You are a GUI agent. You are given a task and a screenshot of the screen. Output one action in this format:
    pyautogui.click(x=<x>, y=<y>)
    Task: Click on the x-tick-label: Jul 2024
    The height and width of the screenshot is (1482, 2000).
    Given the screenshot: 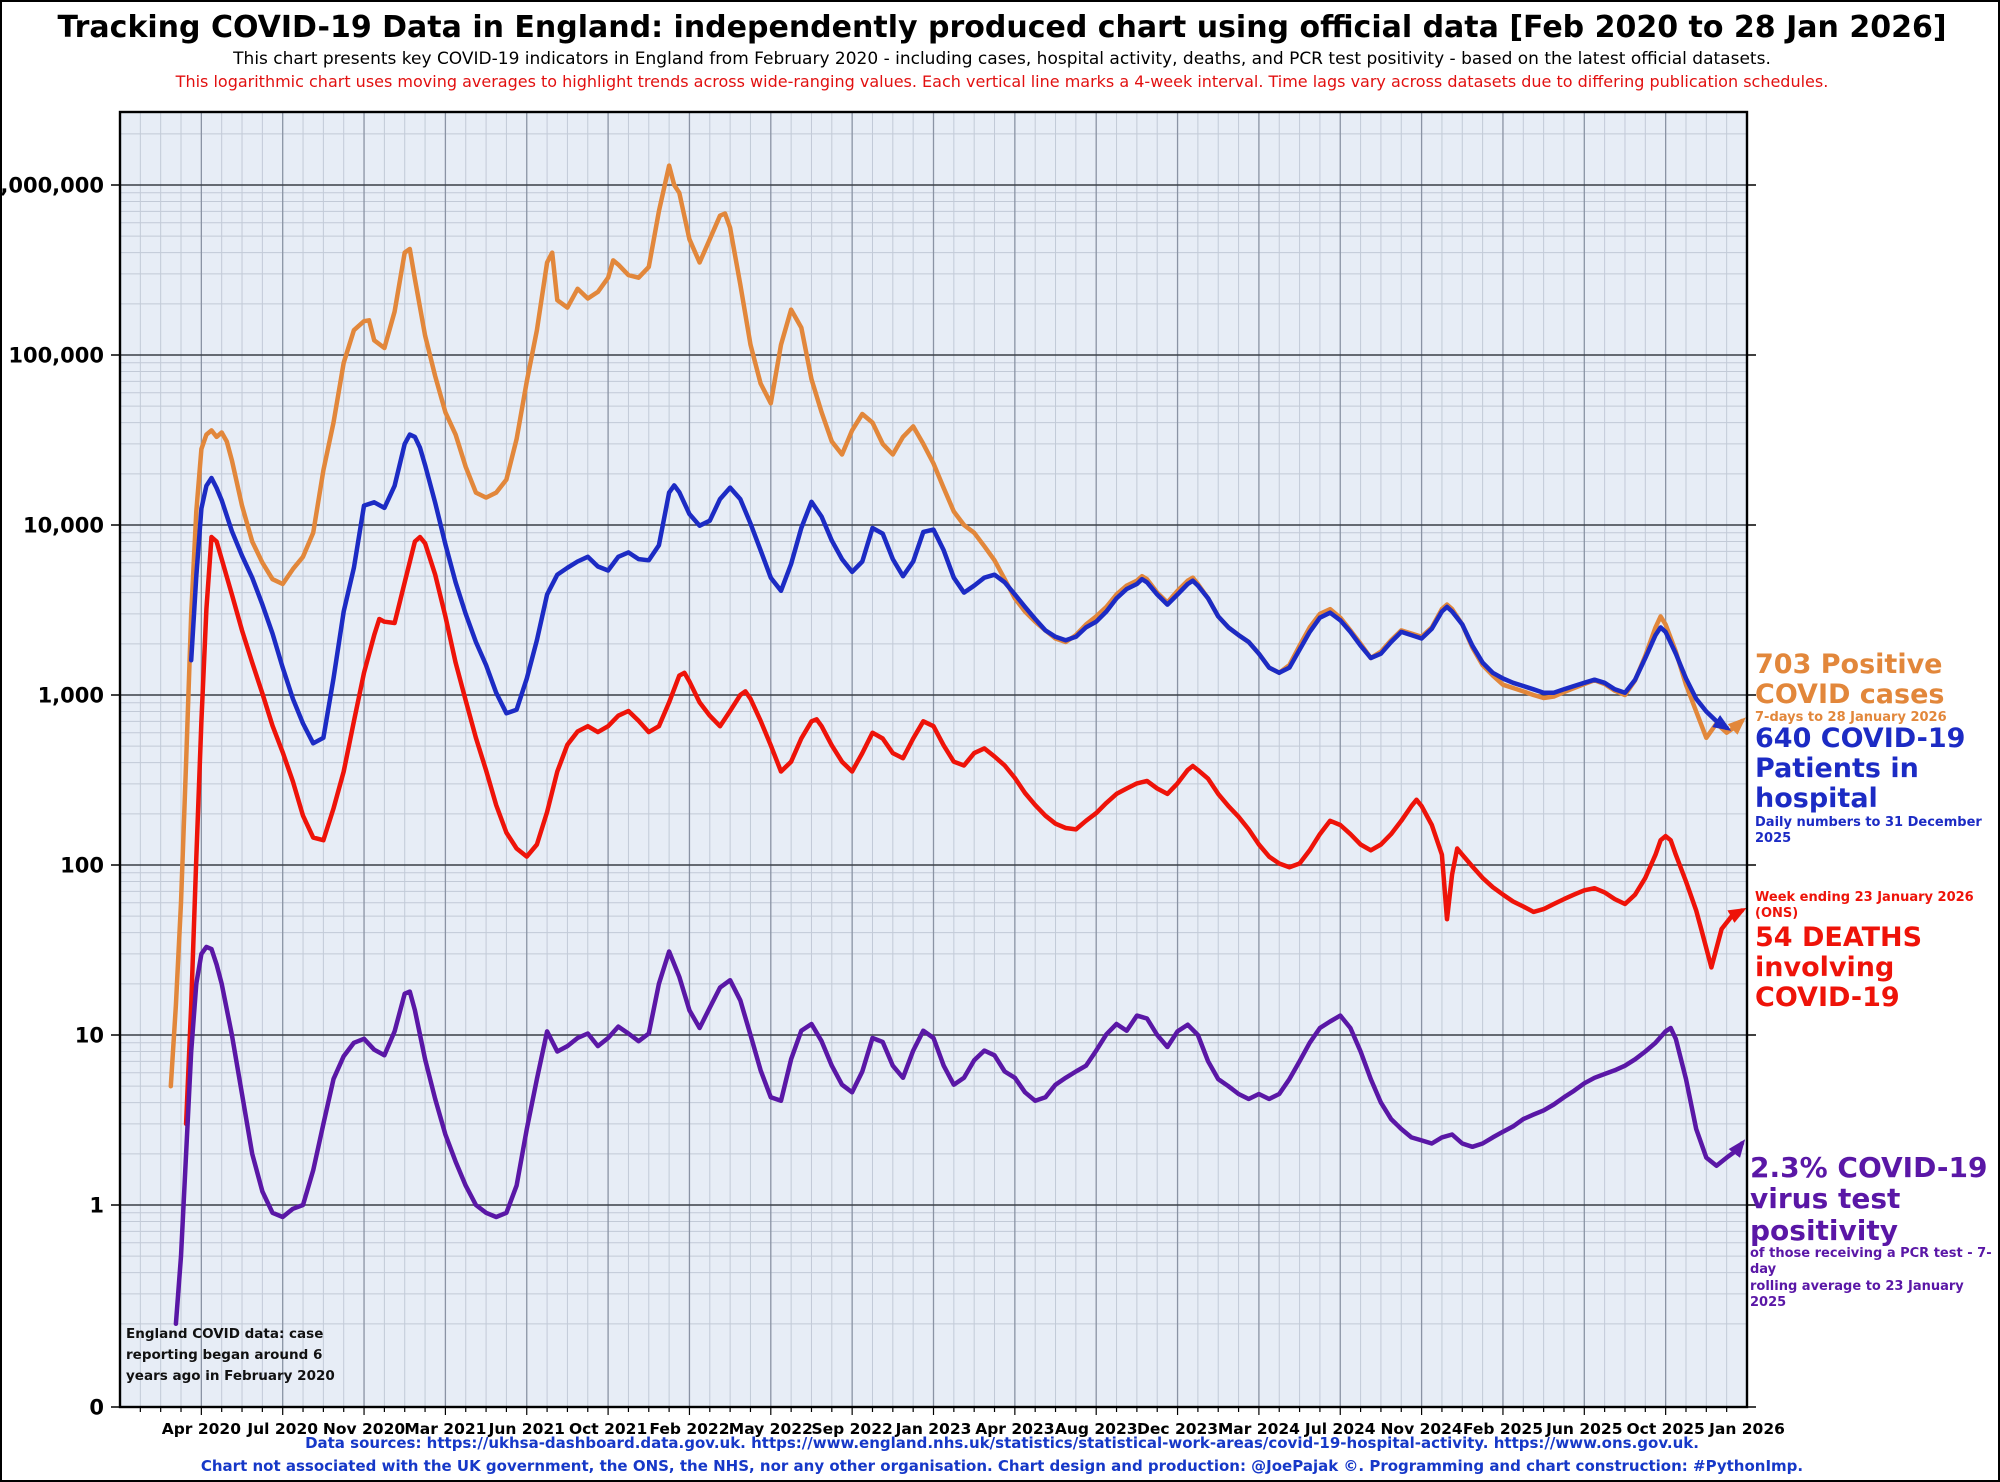 What is the action you would take?
    pyautogui.click(x=1340, y=1429)
    